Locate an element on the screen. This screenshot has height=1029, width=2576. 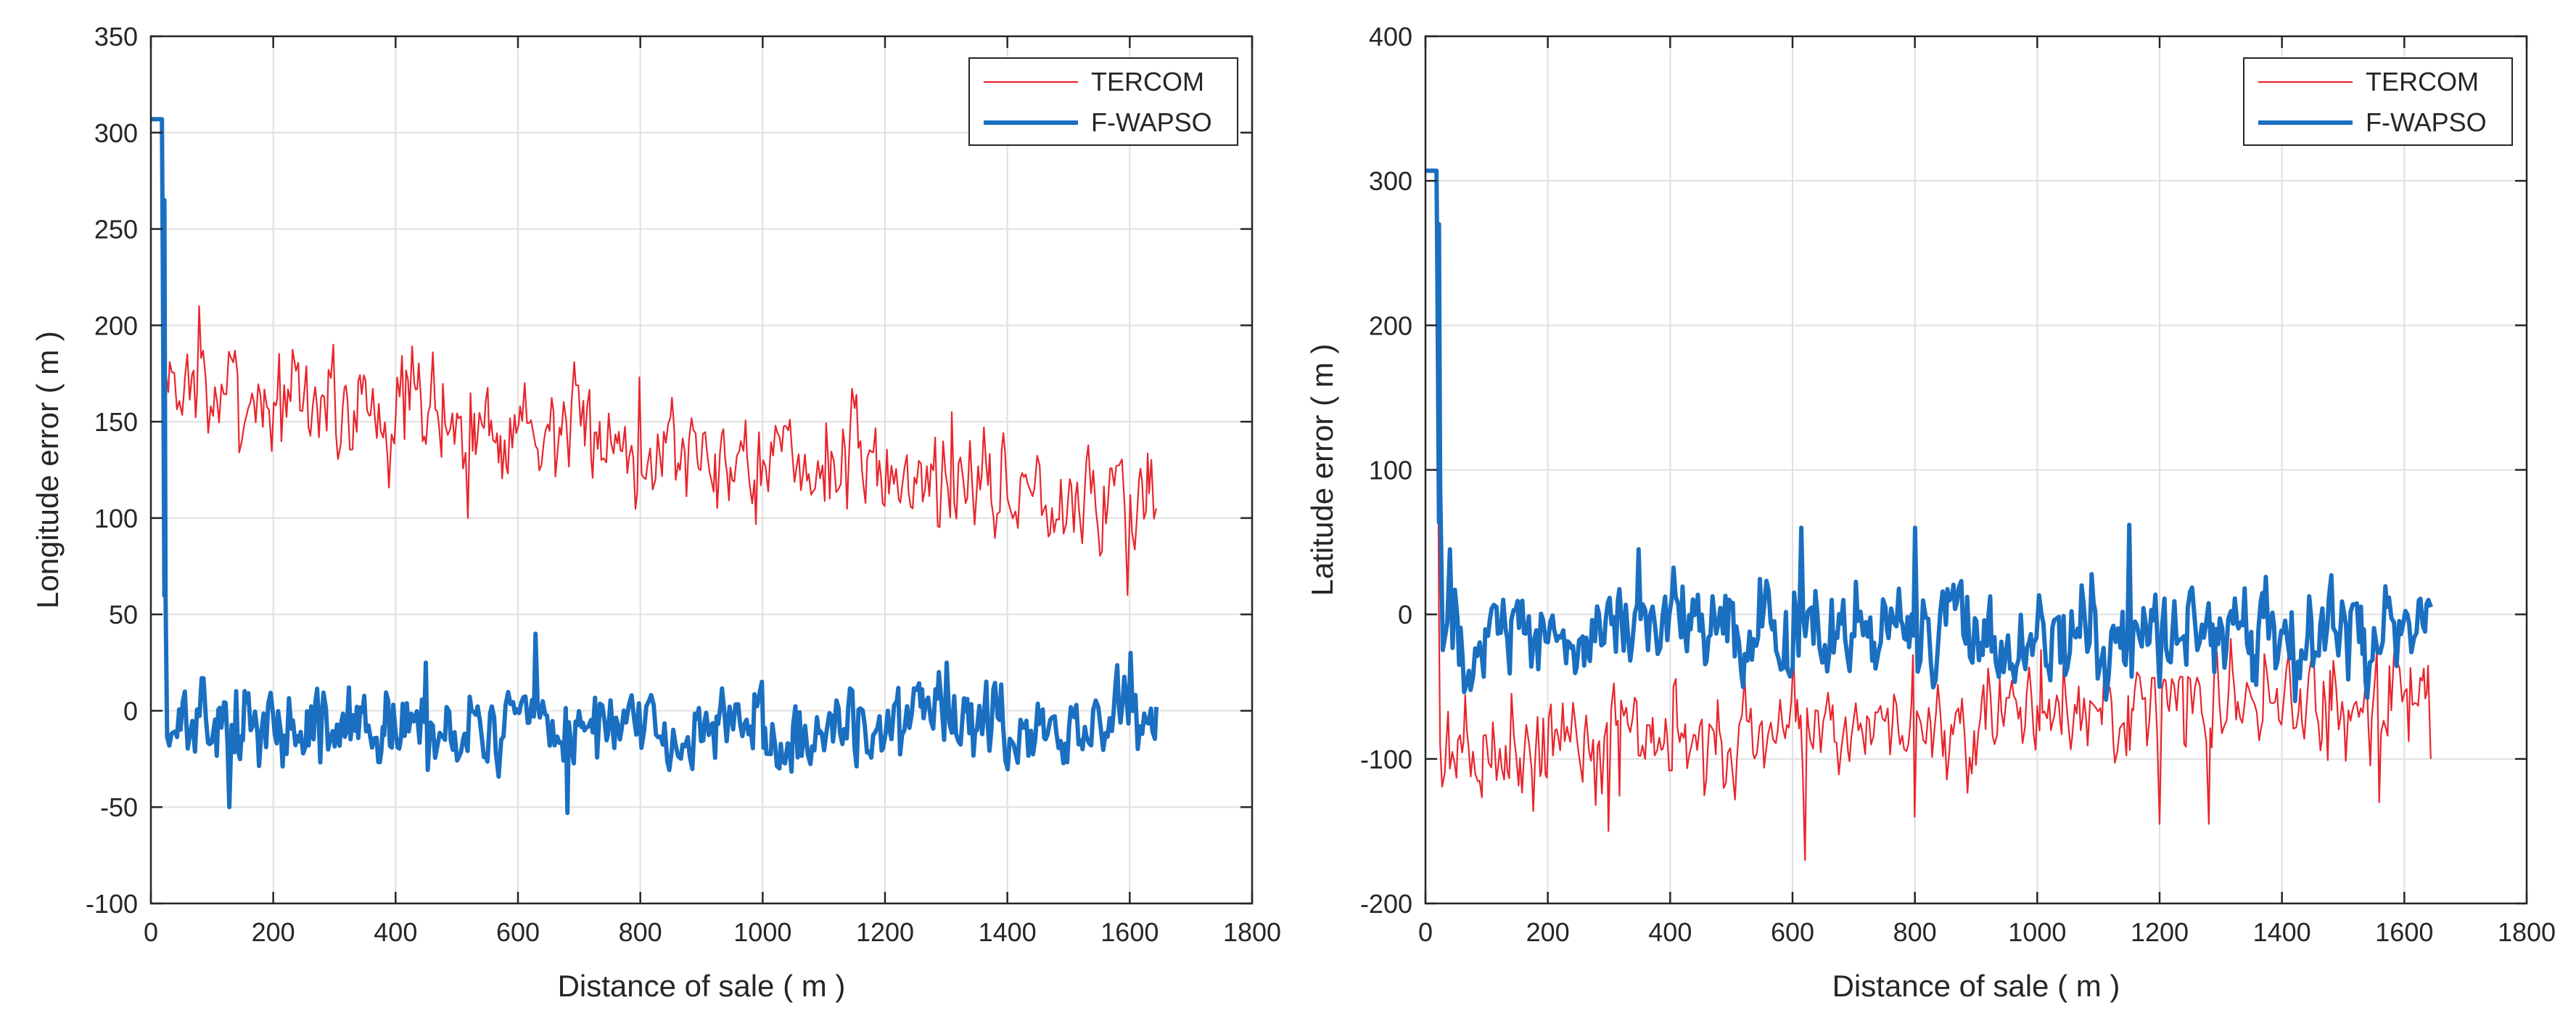
y-tick-label: 250 is located at coordinates (116, 230).